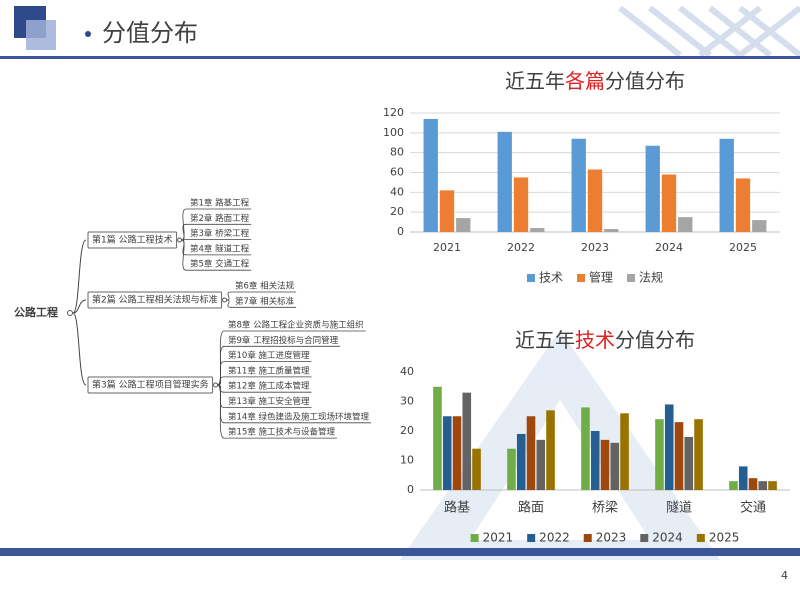 Image resolution: width=800 pixels, height=600 pixels. I want to click on legend-label: 管理, so click(601, 277).